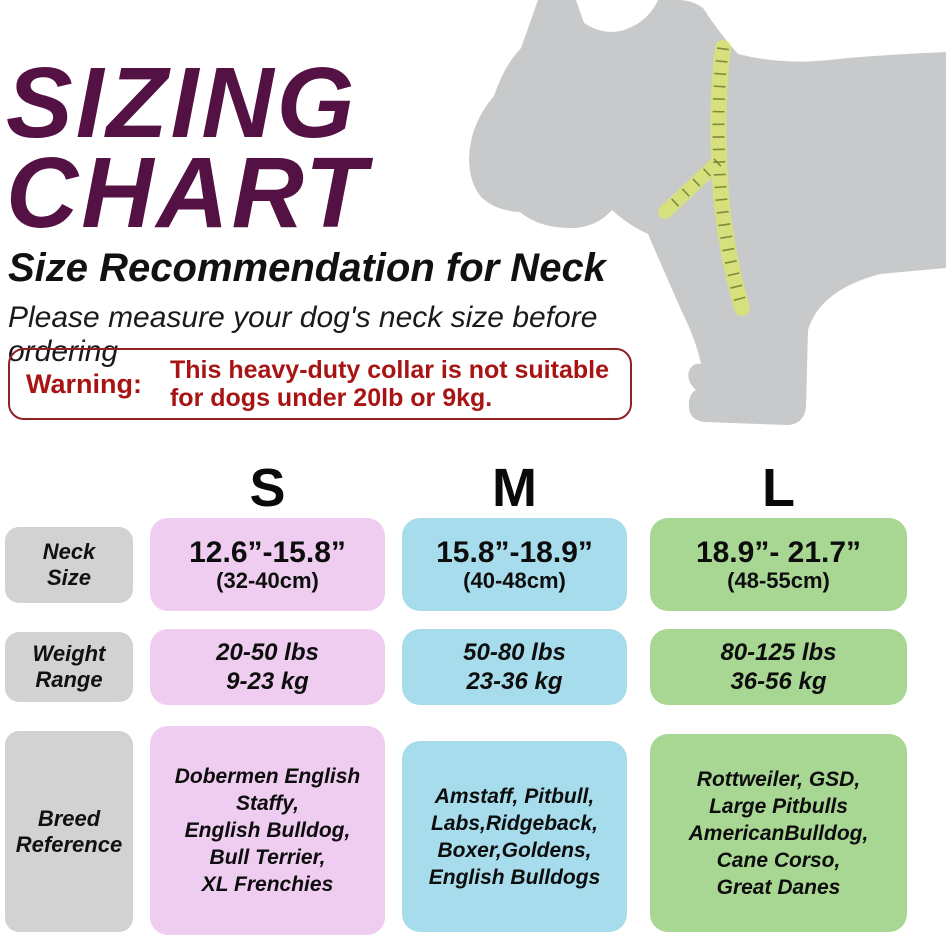 This screenshot has width=946, height=936. I want to click on weight-range-l-value: 80-125 lbs 36-56 kg, so click(778, 667).